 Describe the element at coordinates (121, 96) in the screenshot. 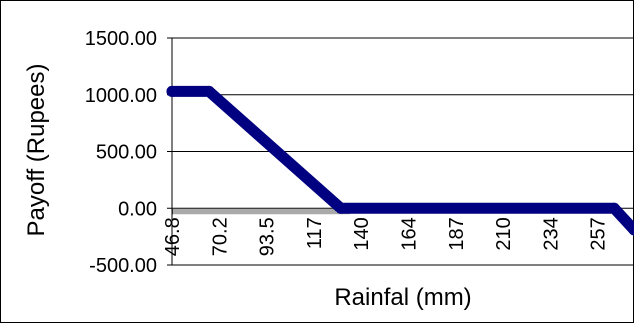

I see `y-tick-label: 1000.00` at that location.